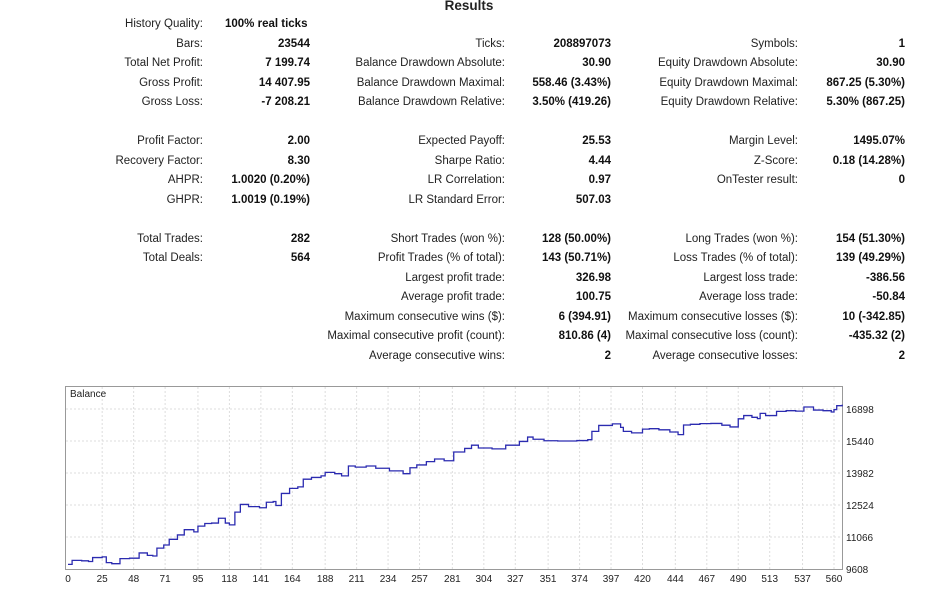 This screenshot has width=928, height=600. I want to click on stat-value: 25.53, so click(596, 141).